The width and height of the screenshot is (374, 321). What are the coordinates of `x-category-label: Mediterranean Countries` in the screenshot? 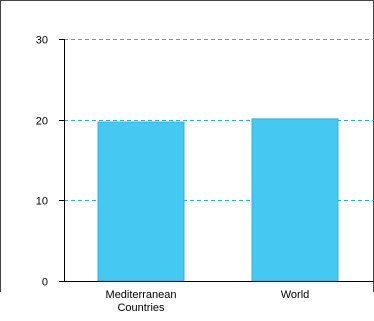 It's located at (141, 301).